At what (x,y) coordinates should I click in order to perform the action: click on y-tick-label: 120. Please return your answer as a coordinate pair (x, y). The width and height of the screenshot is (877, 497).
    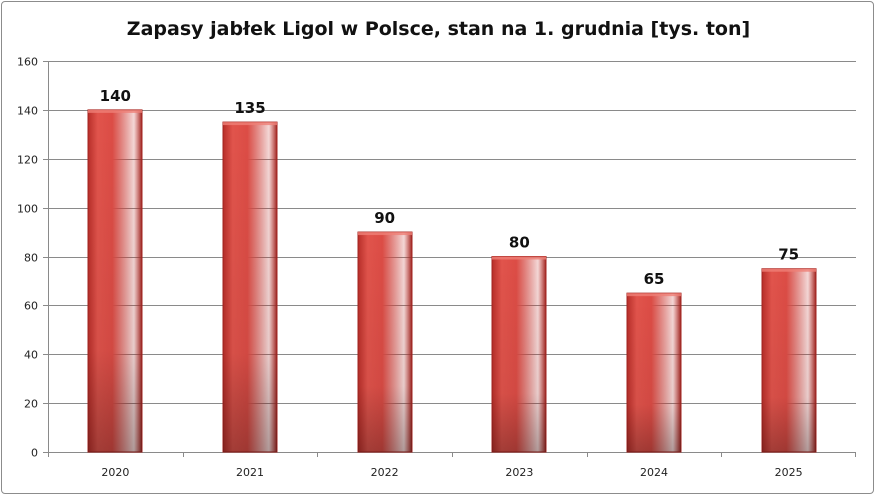
    Looking at the image, I should click on (27, 160).